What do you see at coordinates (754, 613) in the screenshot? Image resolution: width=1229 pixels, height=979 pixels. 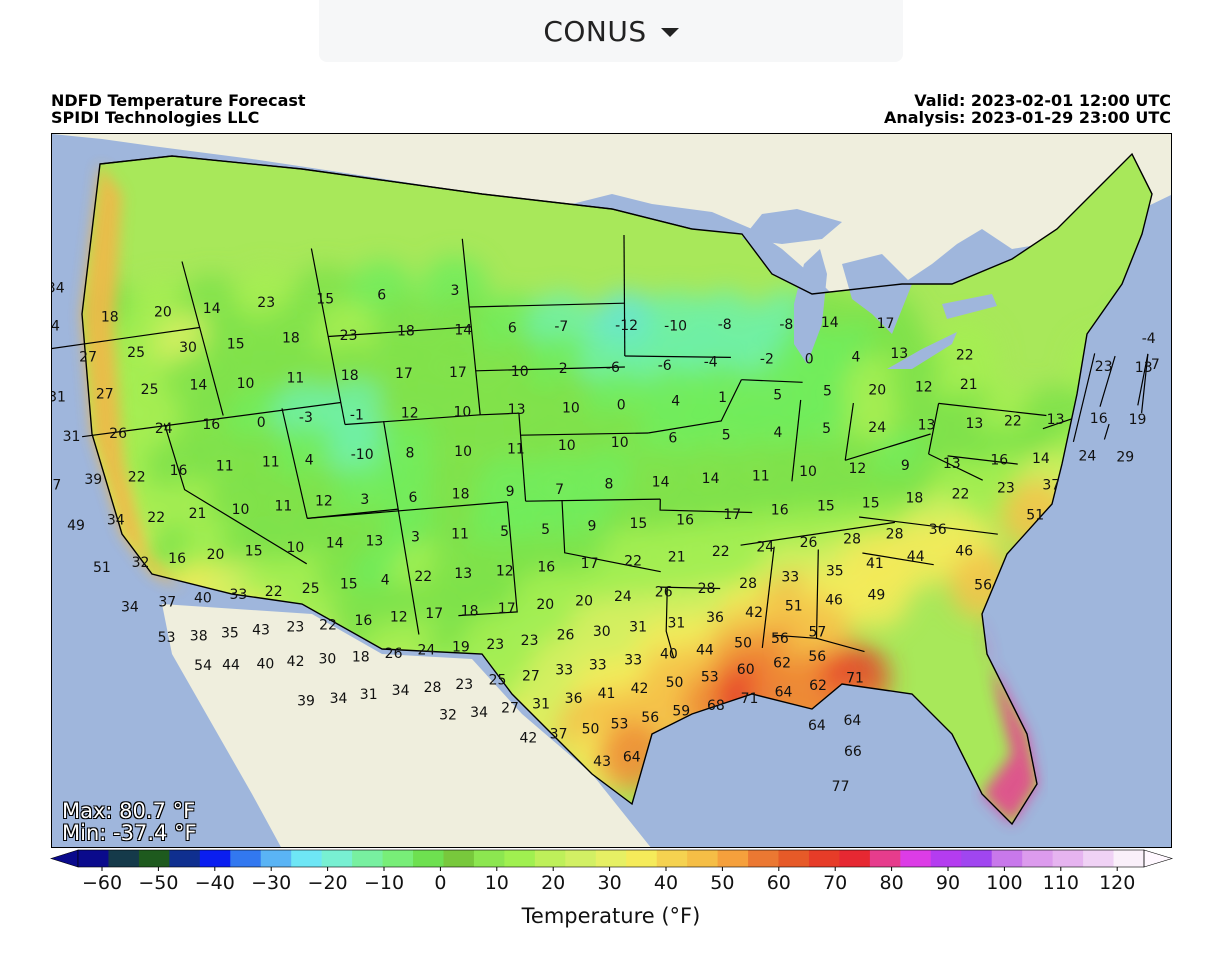 I see `temp-label: 42` at bounding box center [754, 613].